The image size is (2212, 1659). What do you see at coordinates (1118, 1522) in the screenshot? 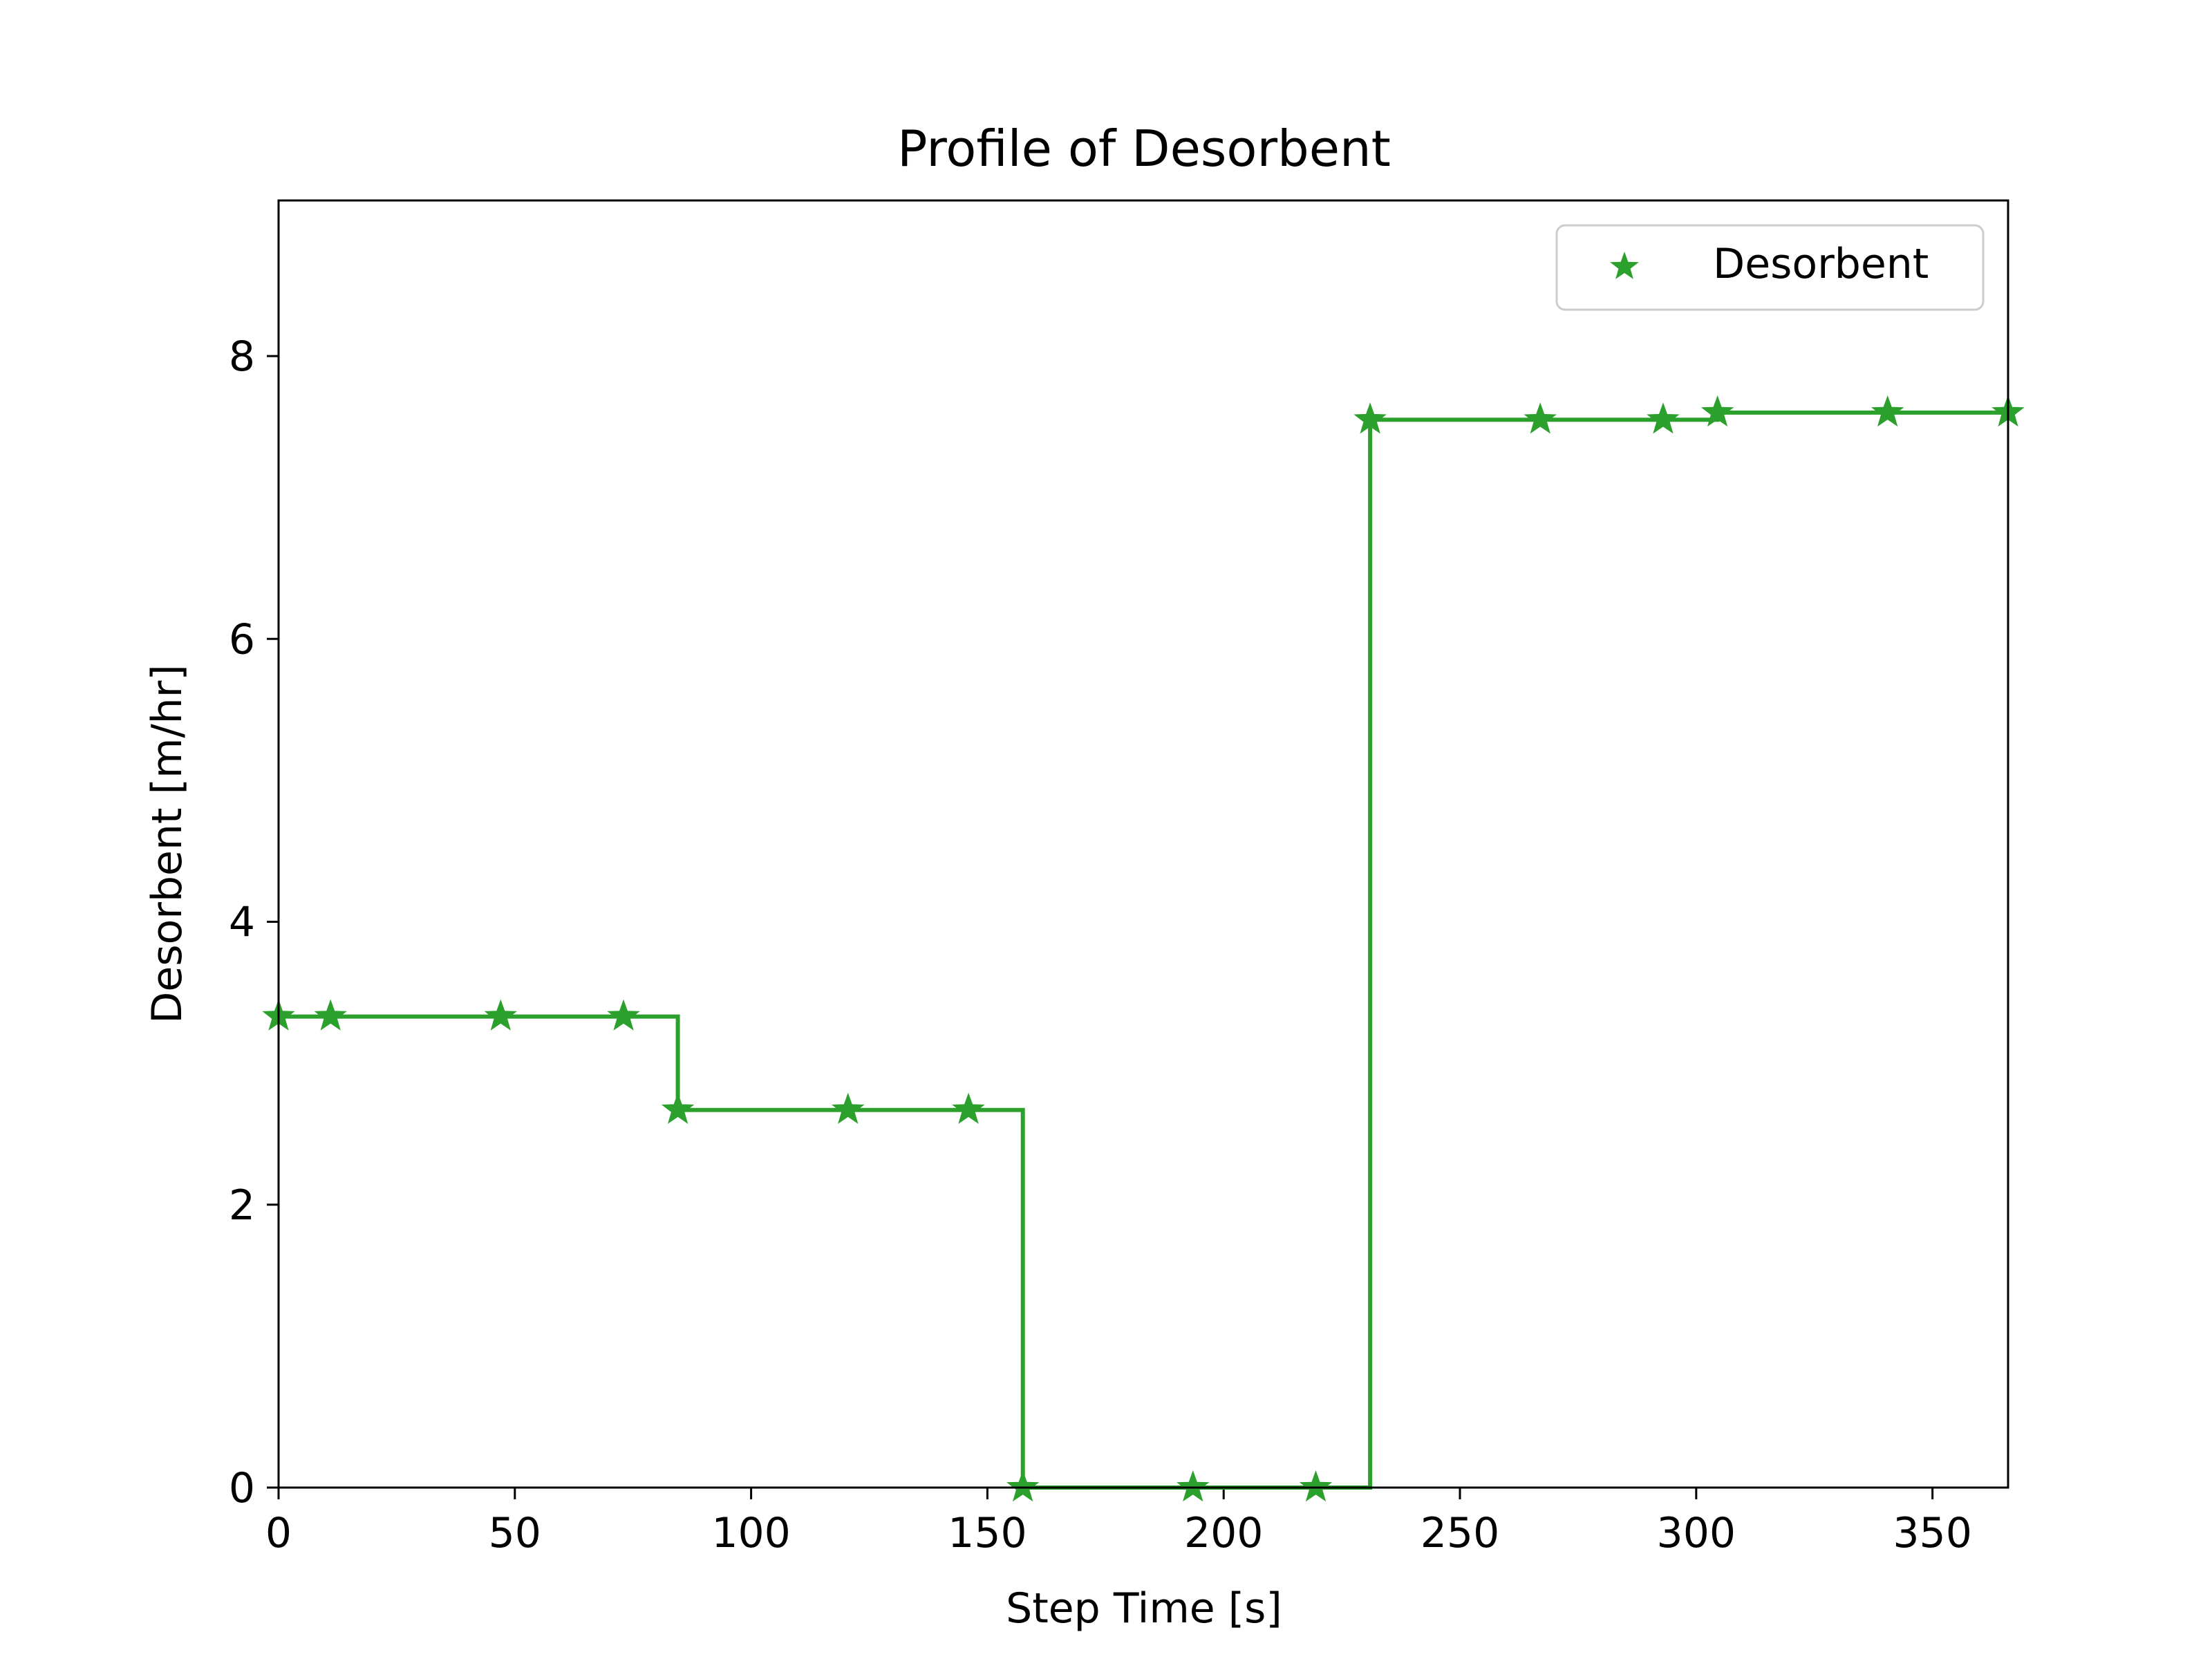
I see `x-axis-ticks: 0 50 100 150 200 250 300 350` at bounding box center [1118, 1522].